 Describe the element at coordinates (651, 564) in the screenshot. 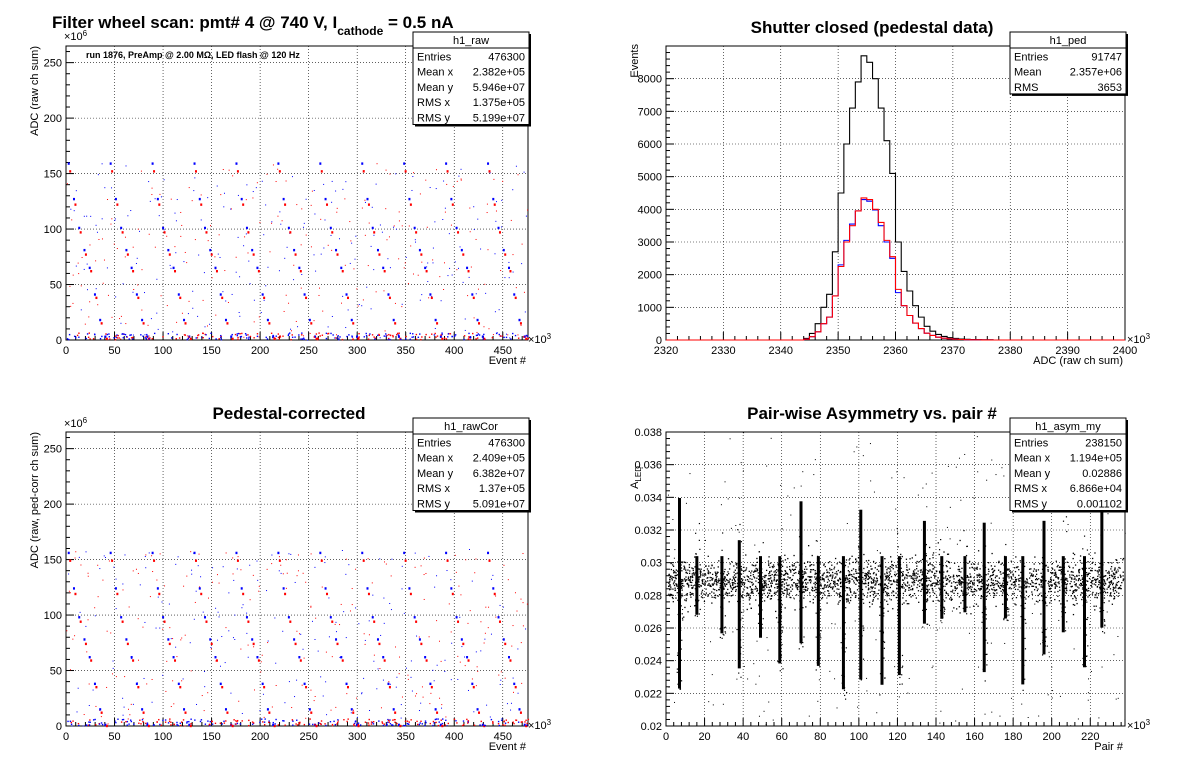

I see `y-tick-label: 0.03` at that location.